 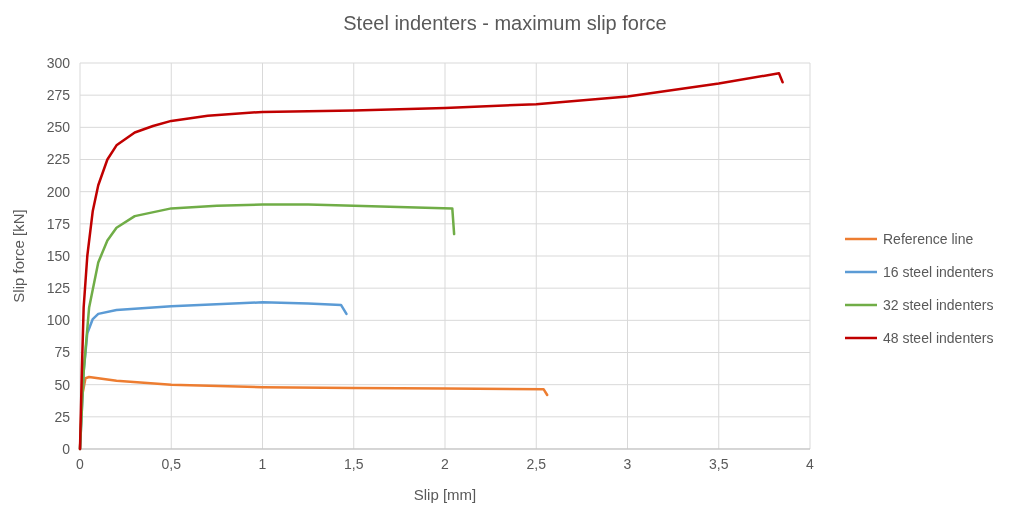 I want to click on y-tick-label: 150, so click(x=58, y=255).